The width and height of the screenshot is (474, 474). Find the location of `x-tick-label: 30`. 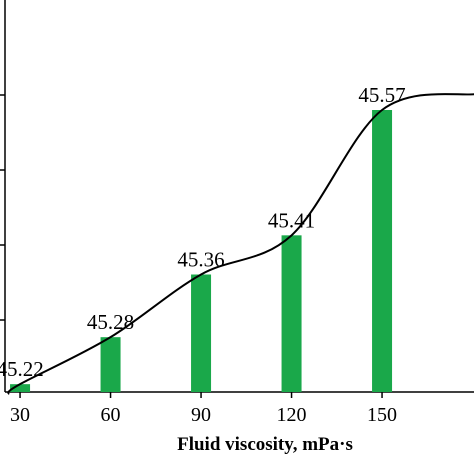

x-tick-label: 30 is located at coordinates (20, 415).